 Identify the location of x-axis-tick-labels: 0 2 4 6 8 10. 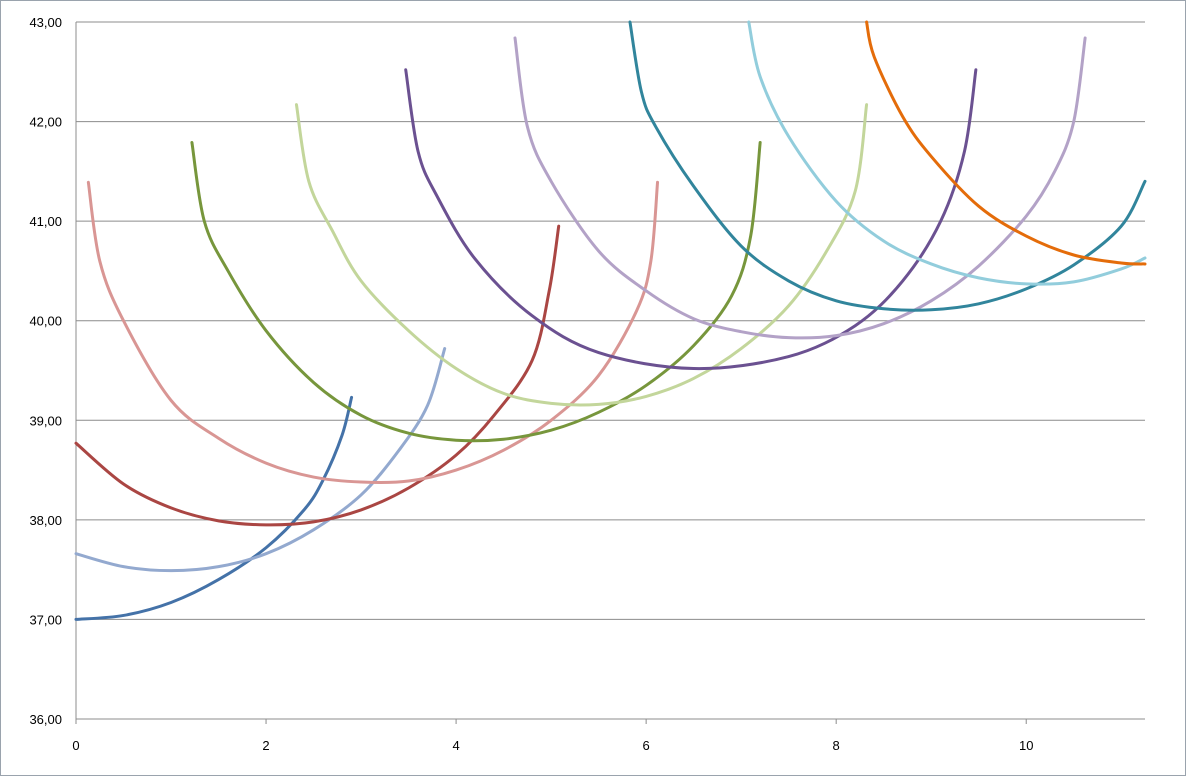
(552, 745).